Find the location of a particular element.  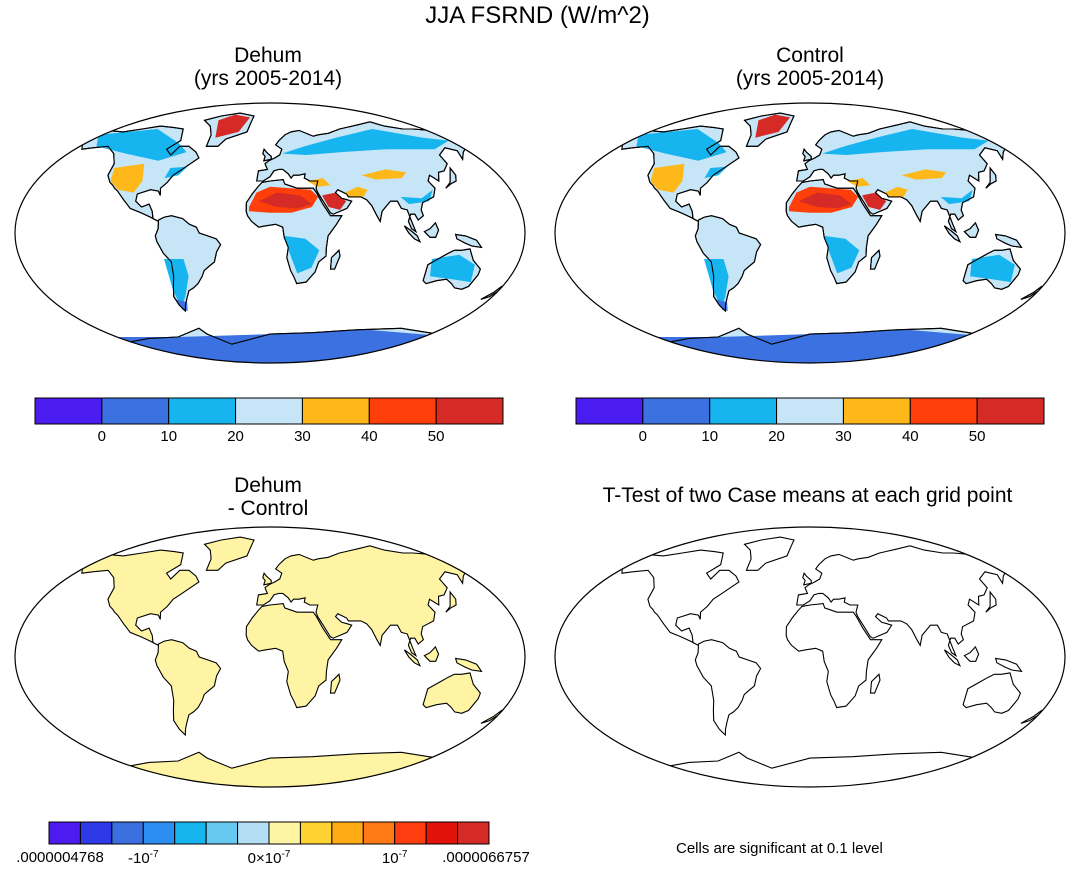

dehum-map-coastline-uk is located at coordinates (267, 155).